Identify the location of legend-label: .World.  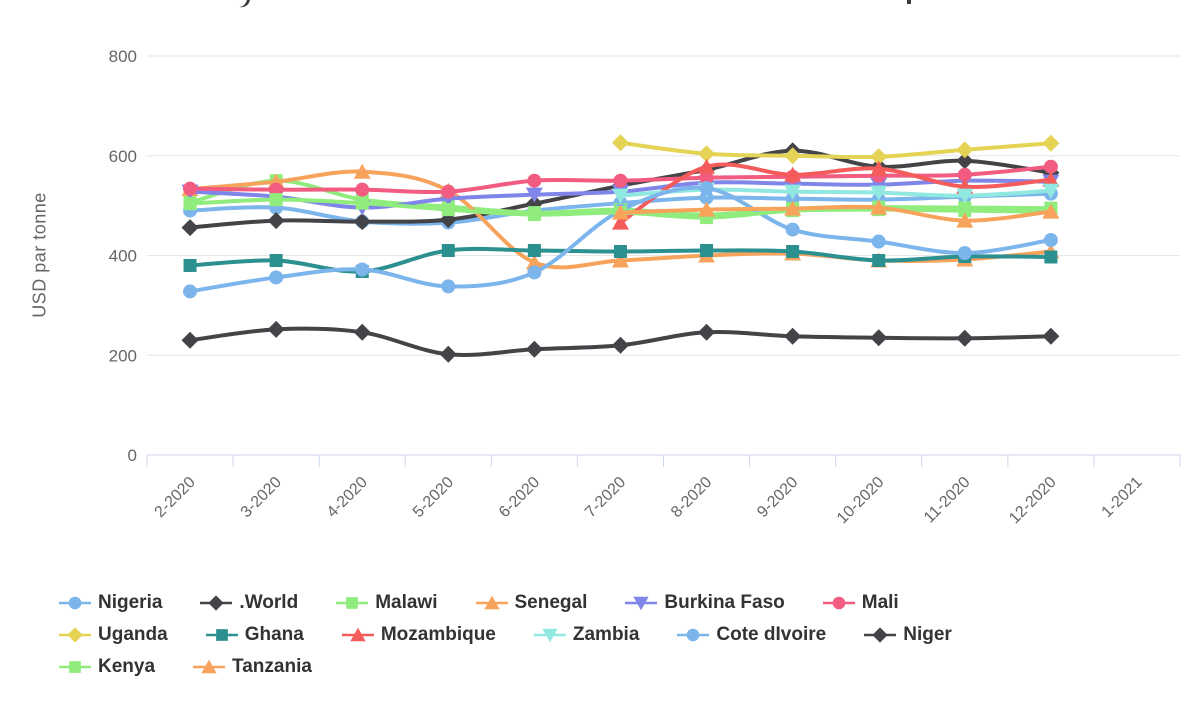
(269, 602).